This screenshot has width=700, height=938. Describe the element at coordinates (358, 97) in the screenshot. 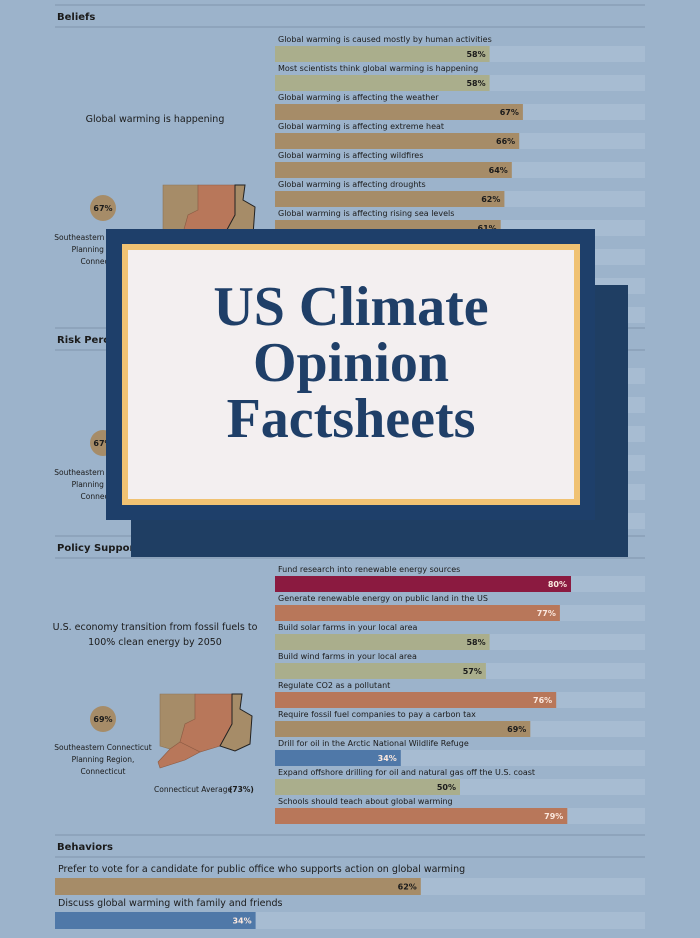

I see `item-label: Global warming is affecting the weather` at that location.